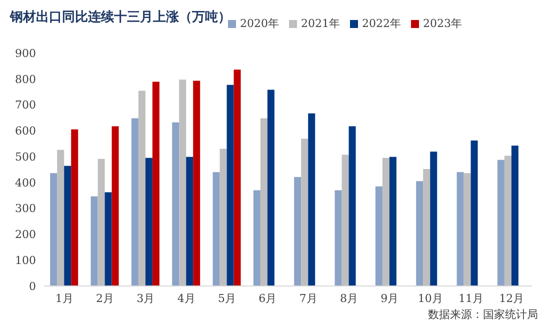 The width and height of the screenshot is (550, 330). Describe the element at coordinates (349, 298) in the screenshot. I see `x-tick-label: 8月` at that location.